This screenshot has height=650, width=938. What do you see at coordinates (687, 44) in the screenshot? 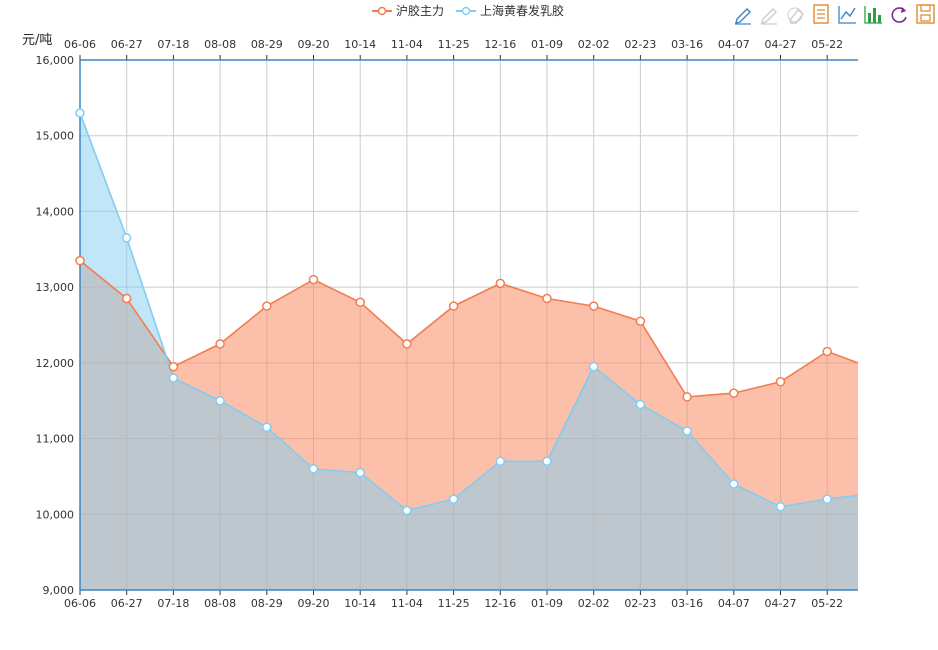
I see `x-tick-label-top: 03-16` at bounding box center [687, 44].